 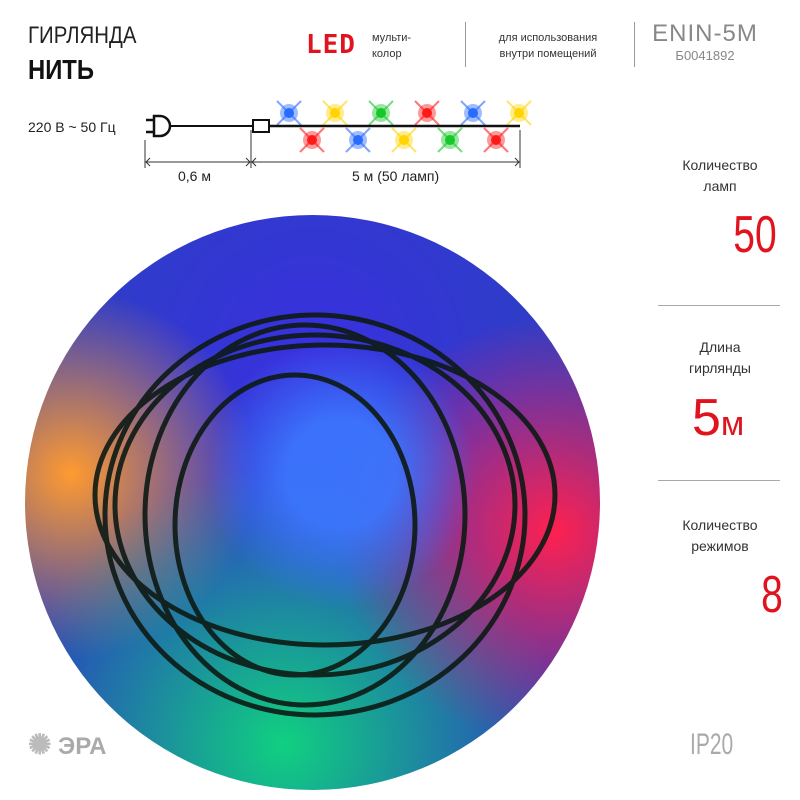 What do you see at coordinates (331, 45) in the screenshot?
I see `led-logo: LED` at bounding box center [331, 45].